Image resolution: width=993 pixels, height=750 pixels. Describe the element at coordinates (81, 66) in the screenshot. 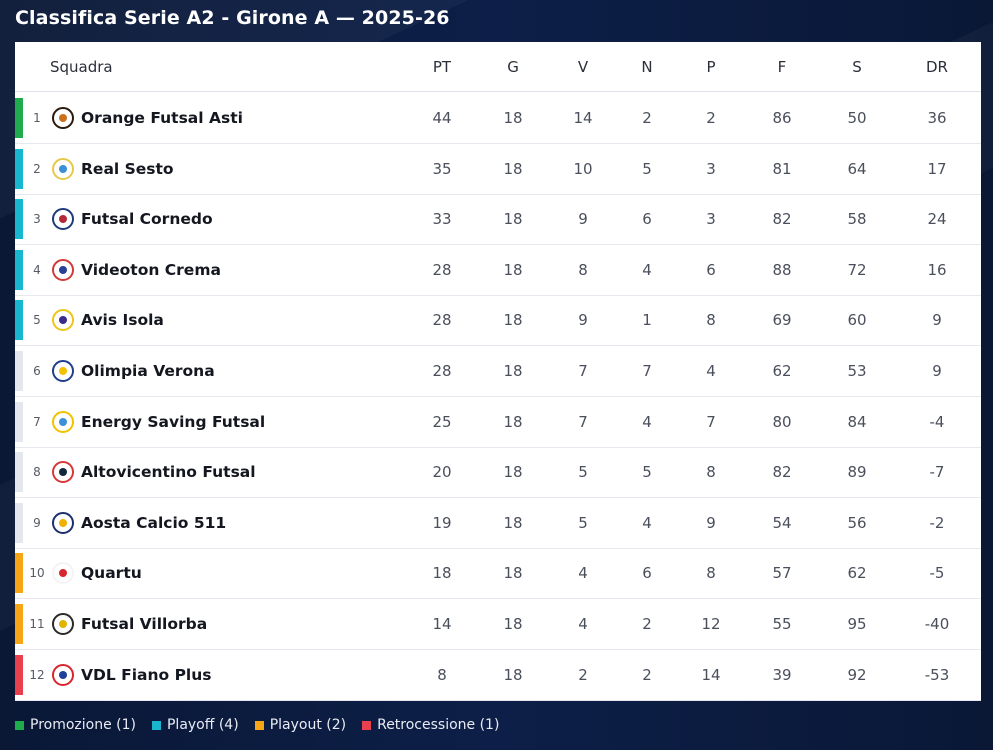

I see `column-header-team: Squadra` at that location.